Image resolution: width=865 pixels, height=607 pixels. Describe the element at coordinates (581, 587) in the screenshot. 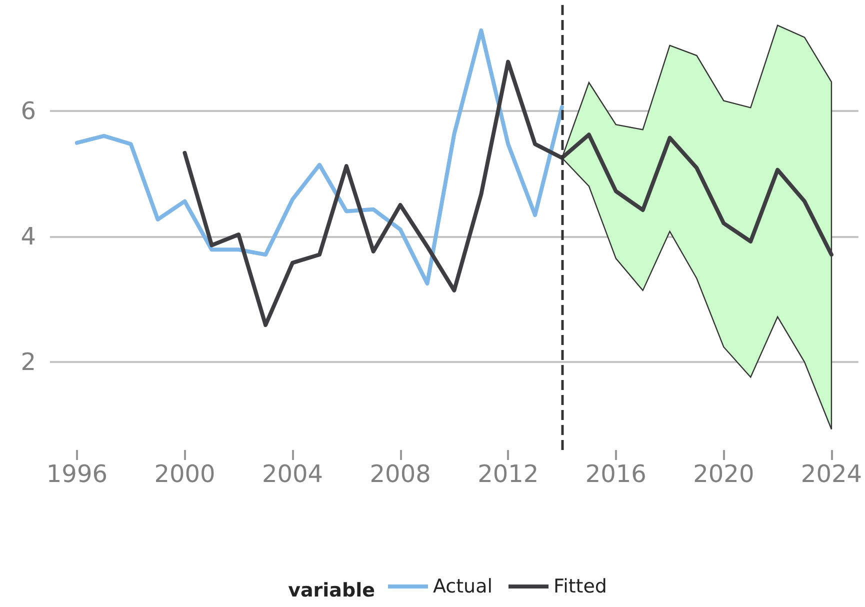

I see `legend-label: Fitted` at that location.